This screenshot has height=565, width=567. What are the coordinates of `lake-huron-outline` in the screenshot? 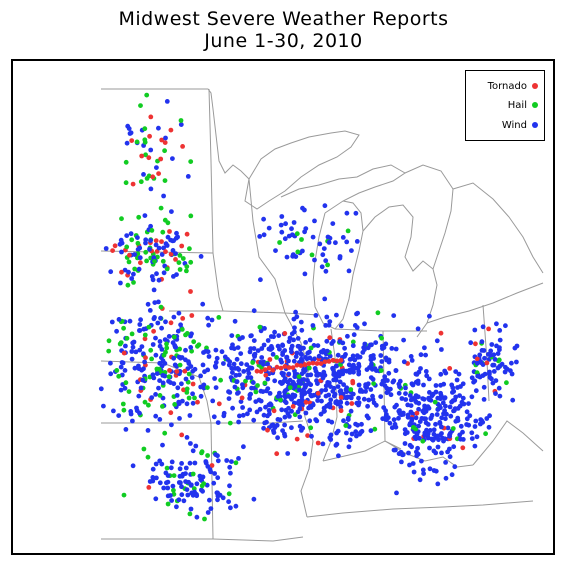 It's located at (429, 217).